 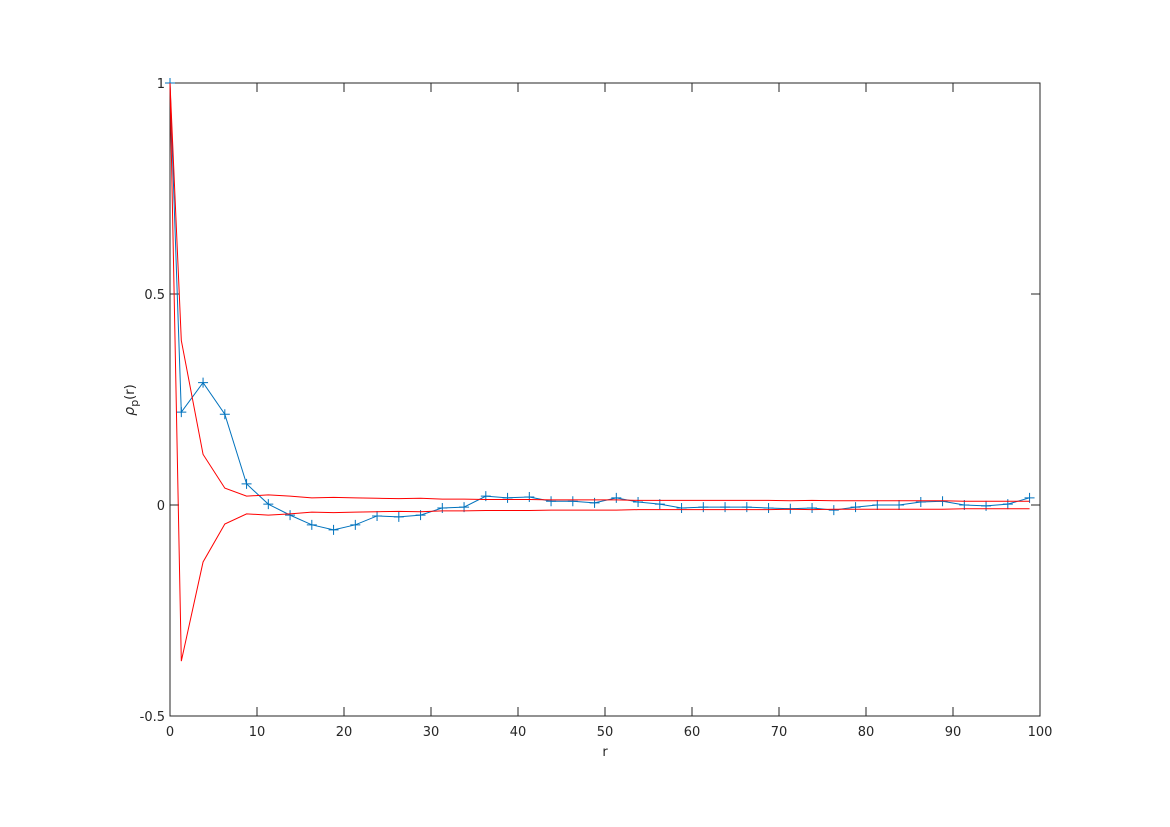 I want to click on y-tick-label: -0.5, so click(x=152, y=717).